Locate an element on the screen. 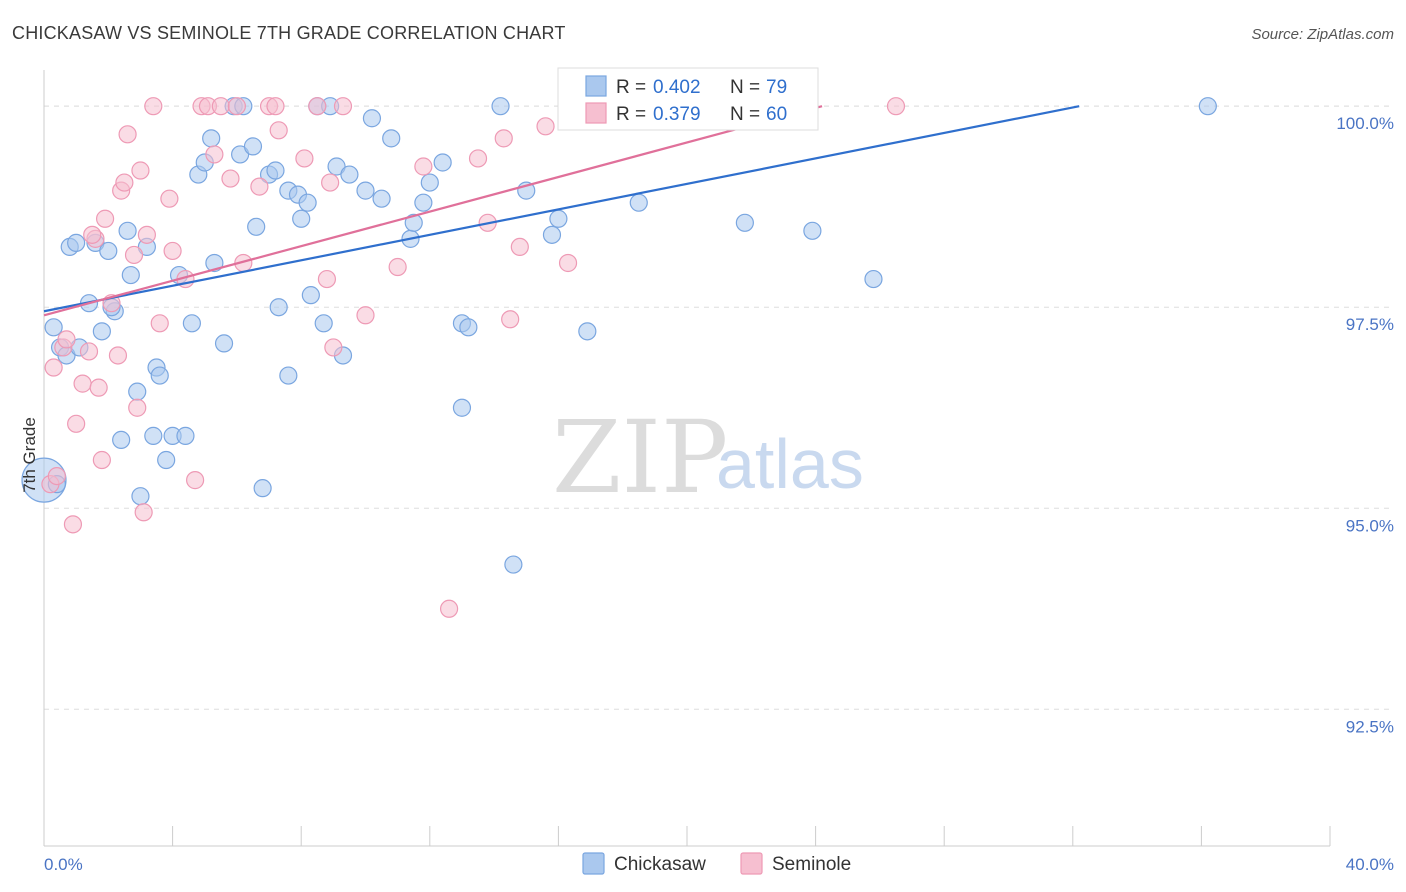 The height and width of the screenshot is (892, 1406). legend-swatch-chickasaw is located at coordinates (596, 86).